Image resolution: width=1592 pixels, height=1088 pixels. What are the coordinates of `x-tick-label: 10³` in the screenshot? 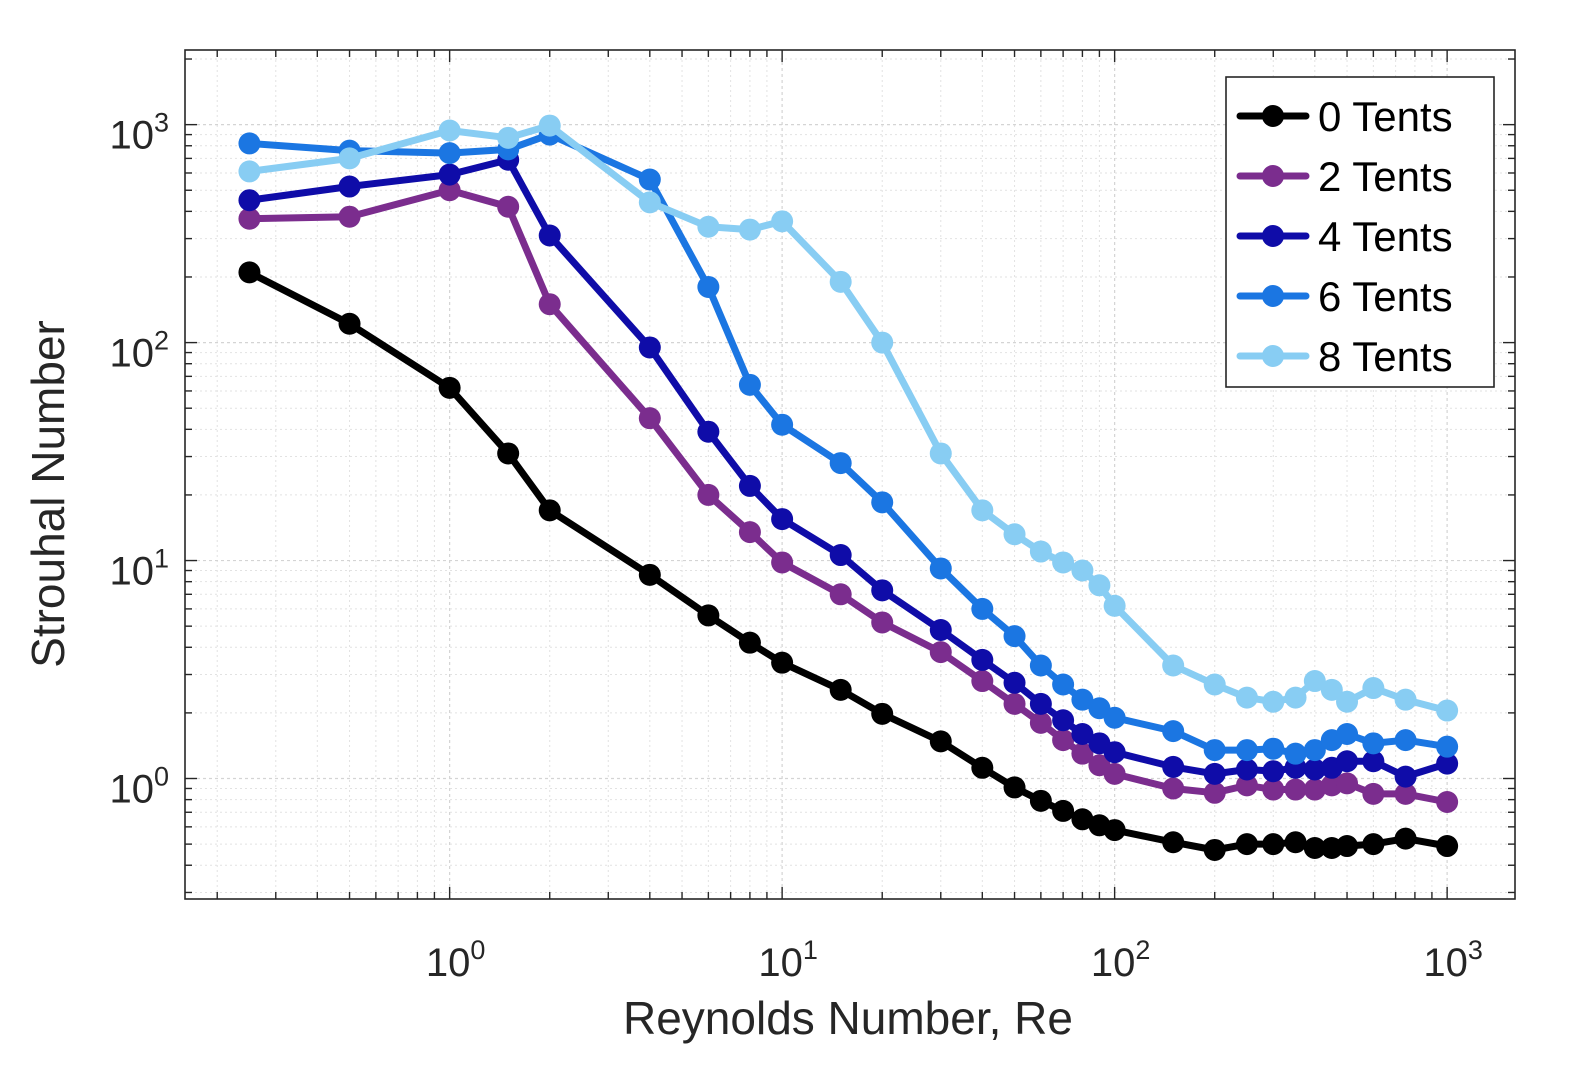 It's located at (1453, 960).